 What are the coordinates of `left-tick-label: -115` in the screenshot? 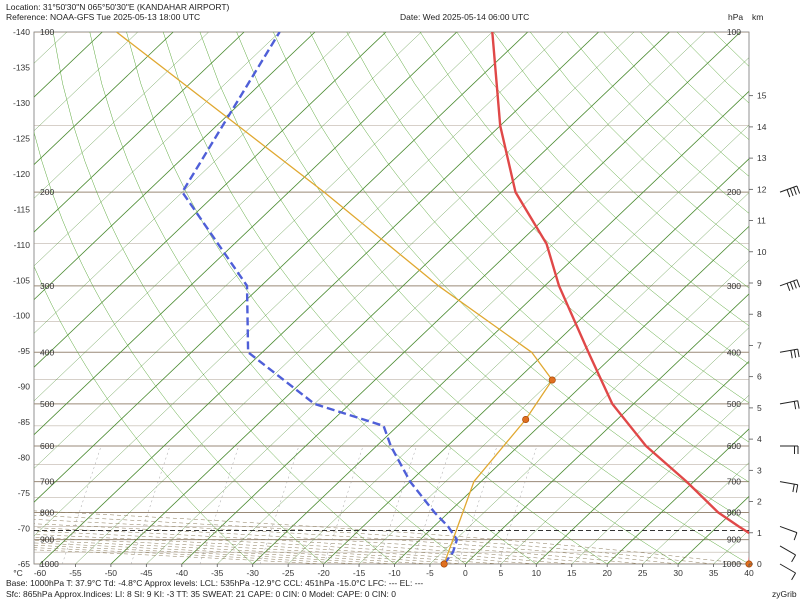 It's located at (22, 209).